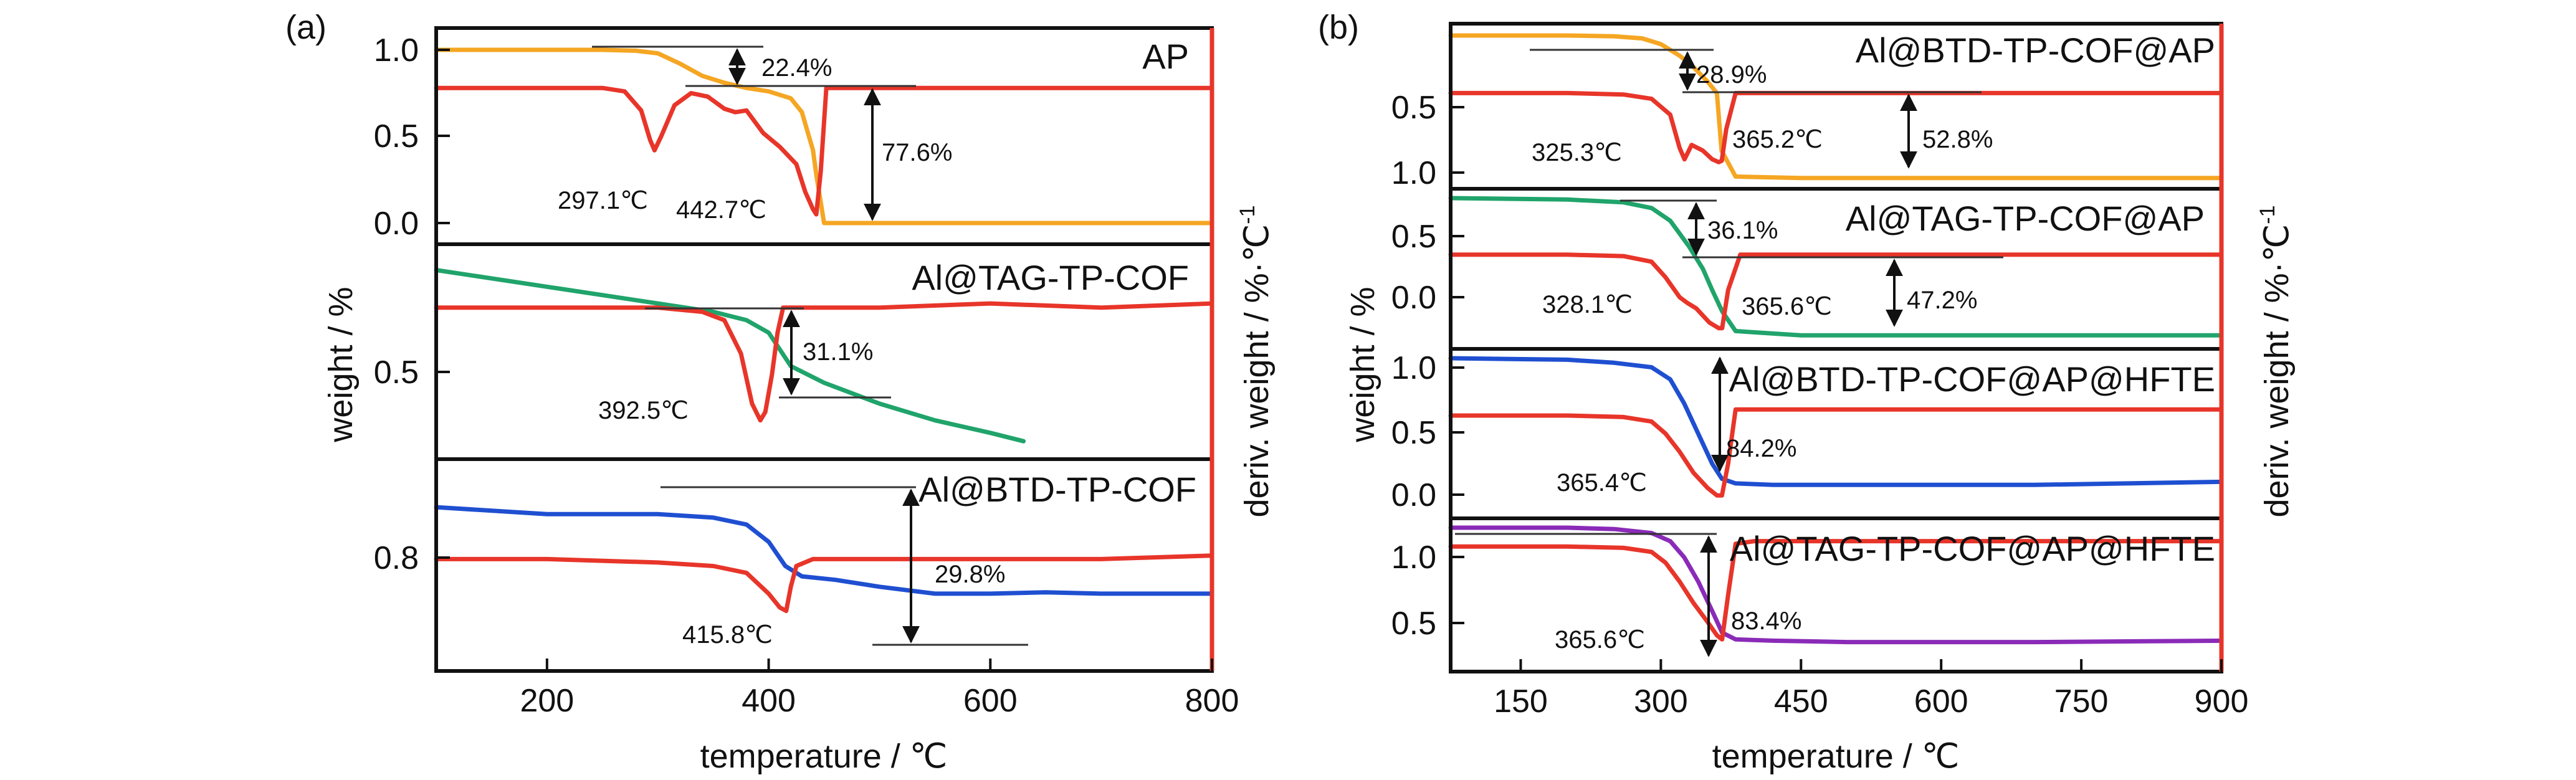 Image resolution: width=2576 pixels, height=780 pixels. Describe the element at coordinates (990, 701) in the screenshot. I see `x-tick-label-a-3: 600` at that location.